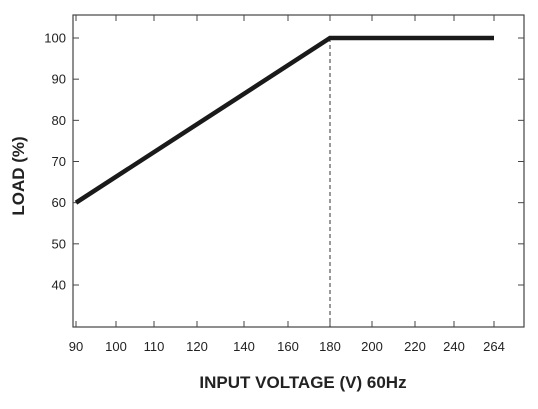 Image resolution: width=538 pixels, height=409 pixels. I want to click on x-axis-title: INPUT VOLTAGE (V) 60Hz, so click(302, 382).